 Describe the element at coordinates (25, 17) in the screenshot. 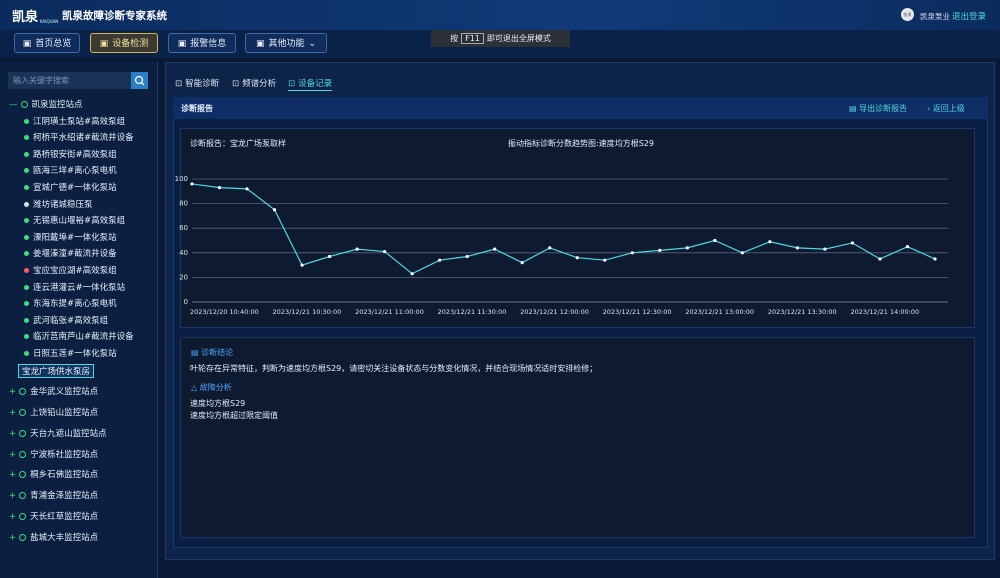

I see `logo: 凯泉` at that location.